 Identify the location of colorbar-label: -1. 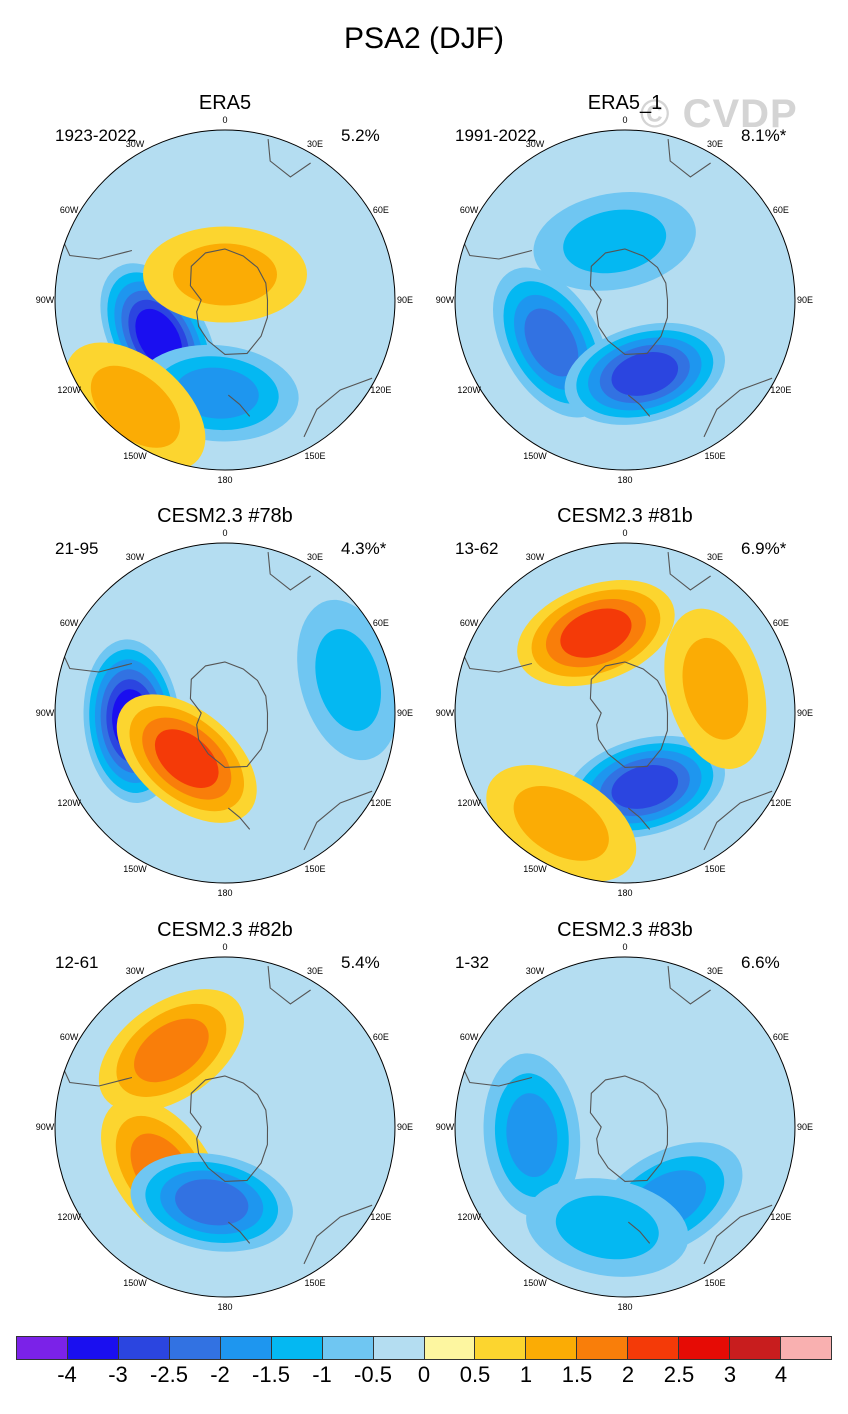
(322, 1374).